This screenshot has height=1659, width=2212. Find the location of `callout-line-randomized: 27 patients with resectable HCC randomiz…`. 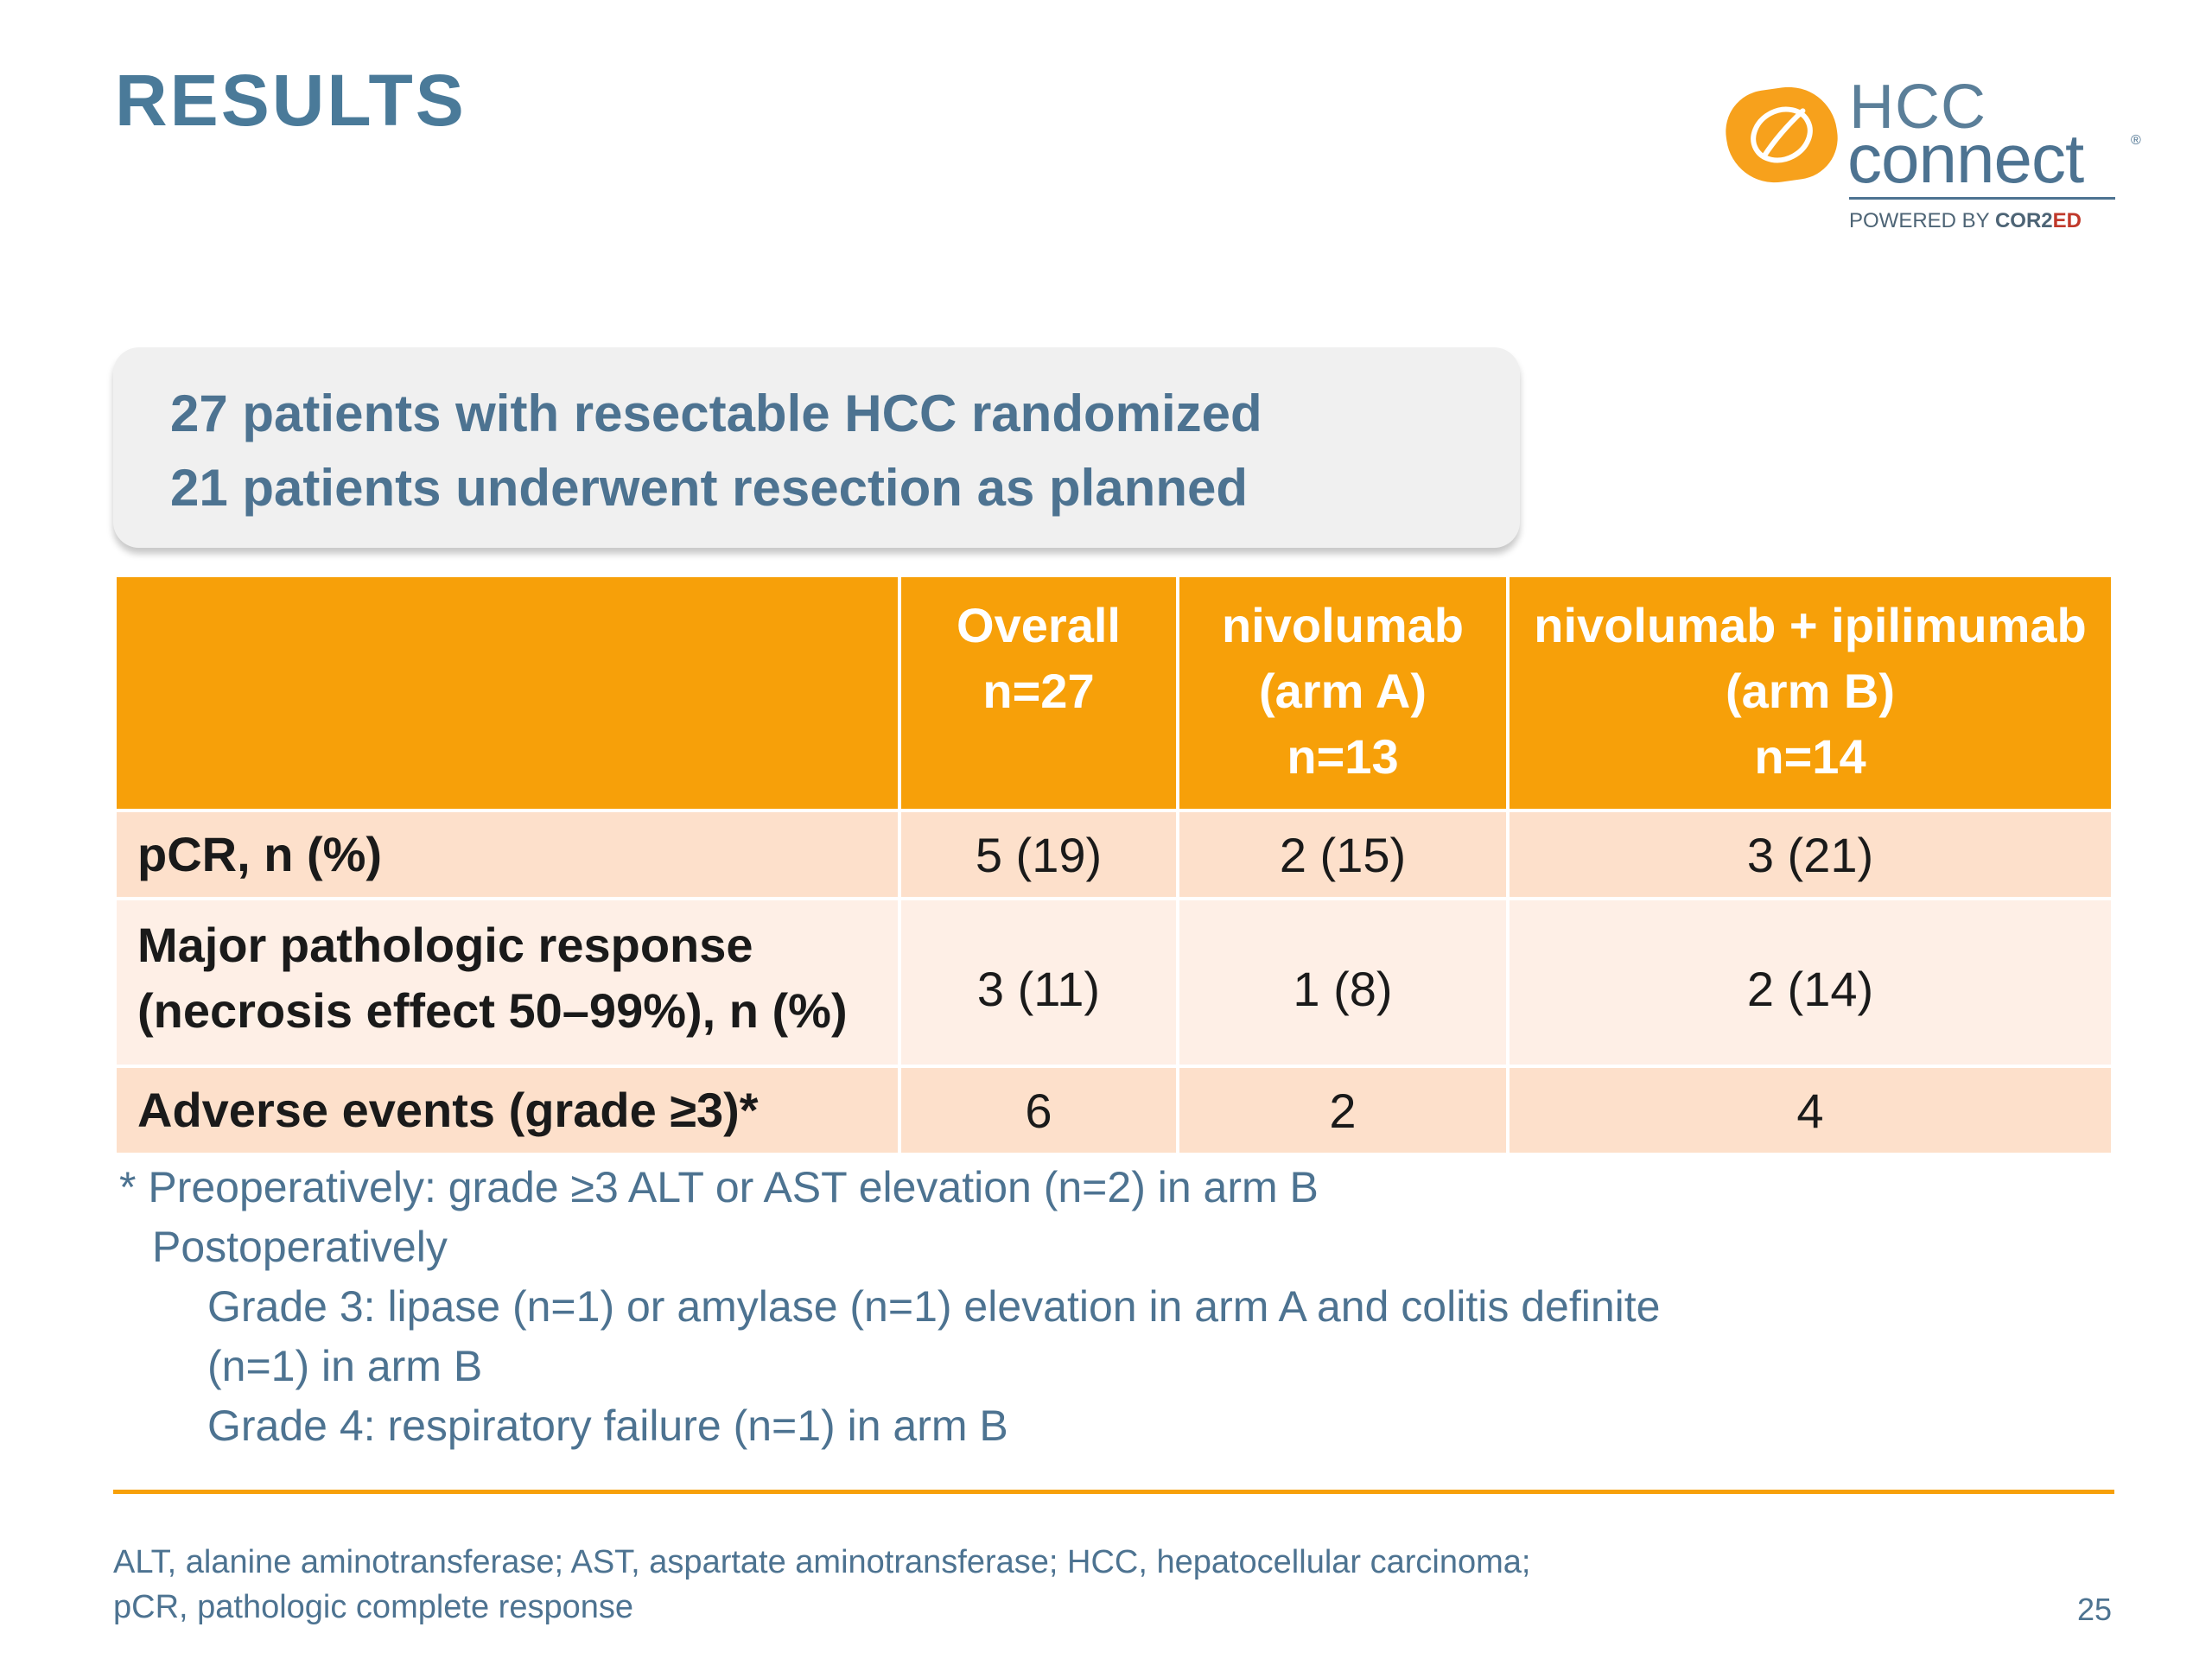

callout-line-randomized: 27 patients with resectable HCC randomiz… is located at coordinates (716, 413).